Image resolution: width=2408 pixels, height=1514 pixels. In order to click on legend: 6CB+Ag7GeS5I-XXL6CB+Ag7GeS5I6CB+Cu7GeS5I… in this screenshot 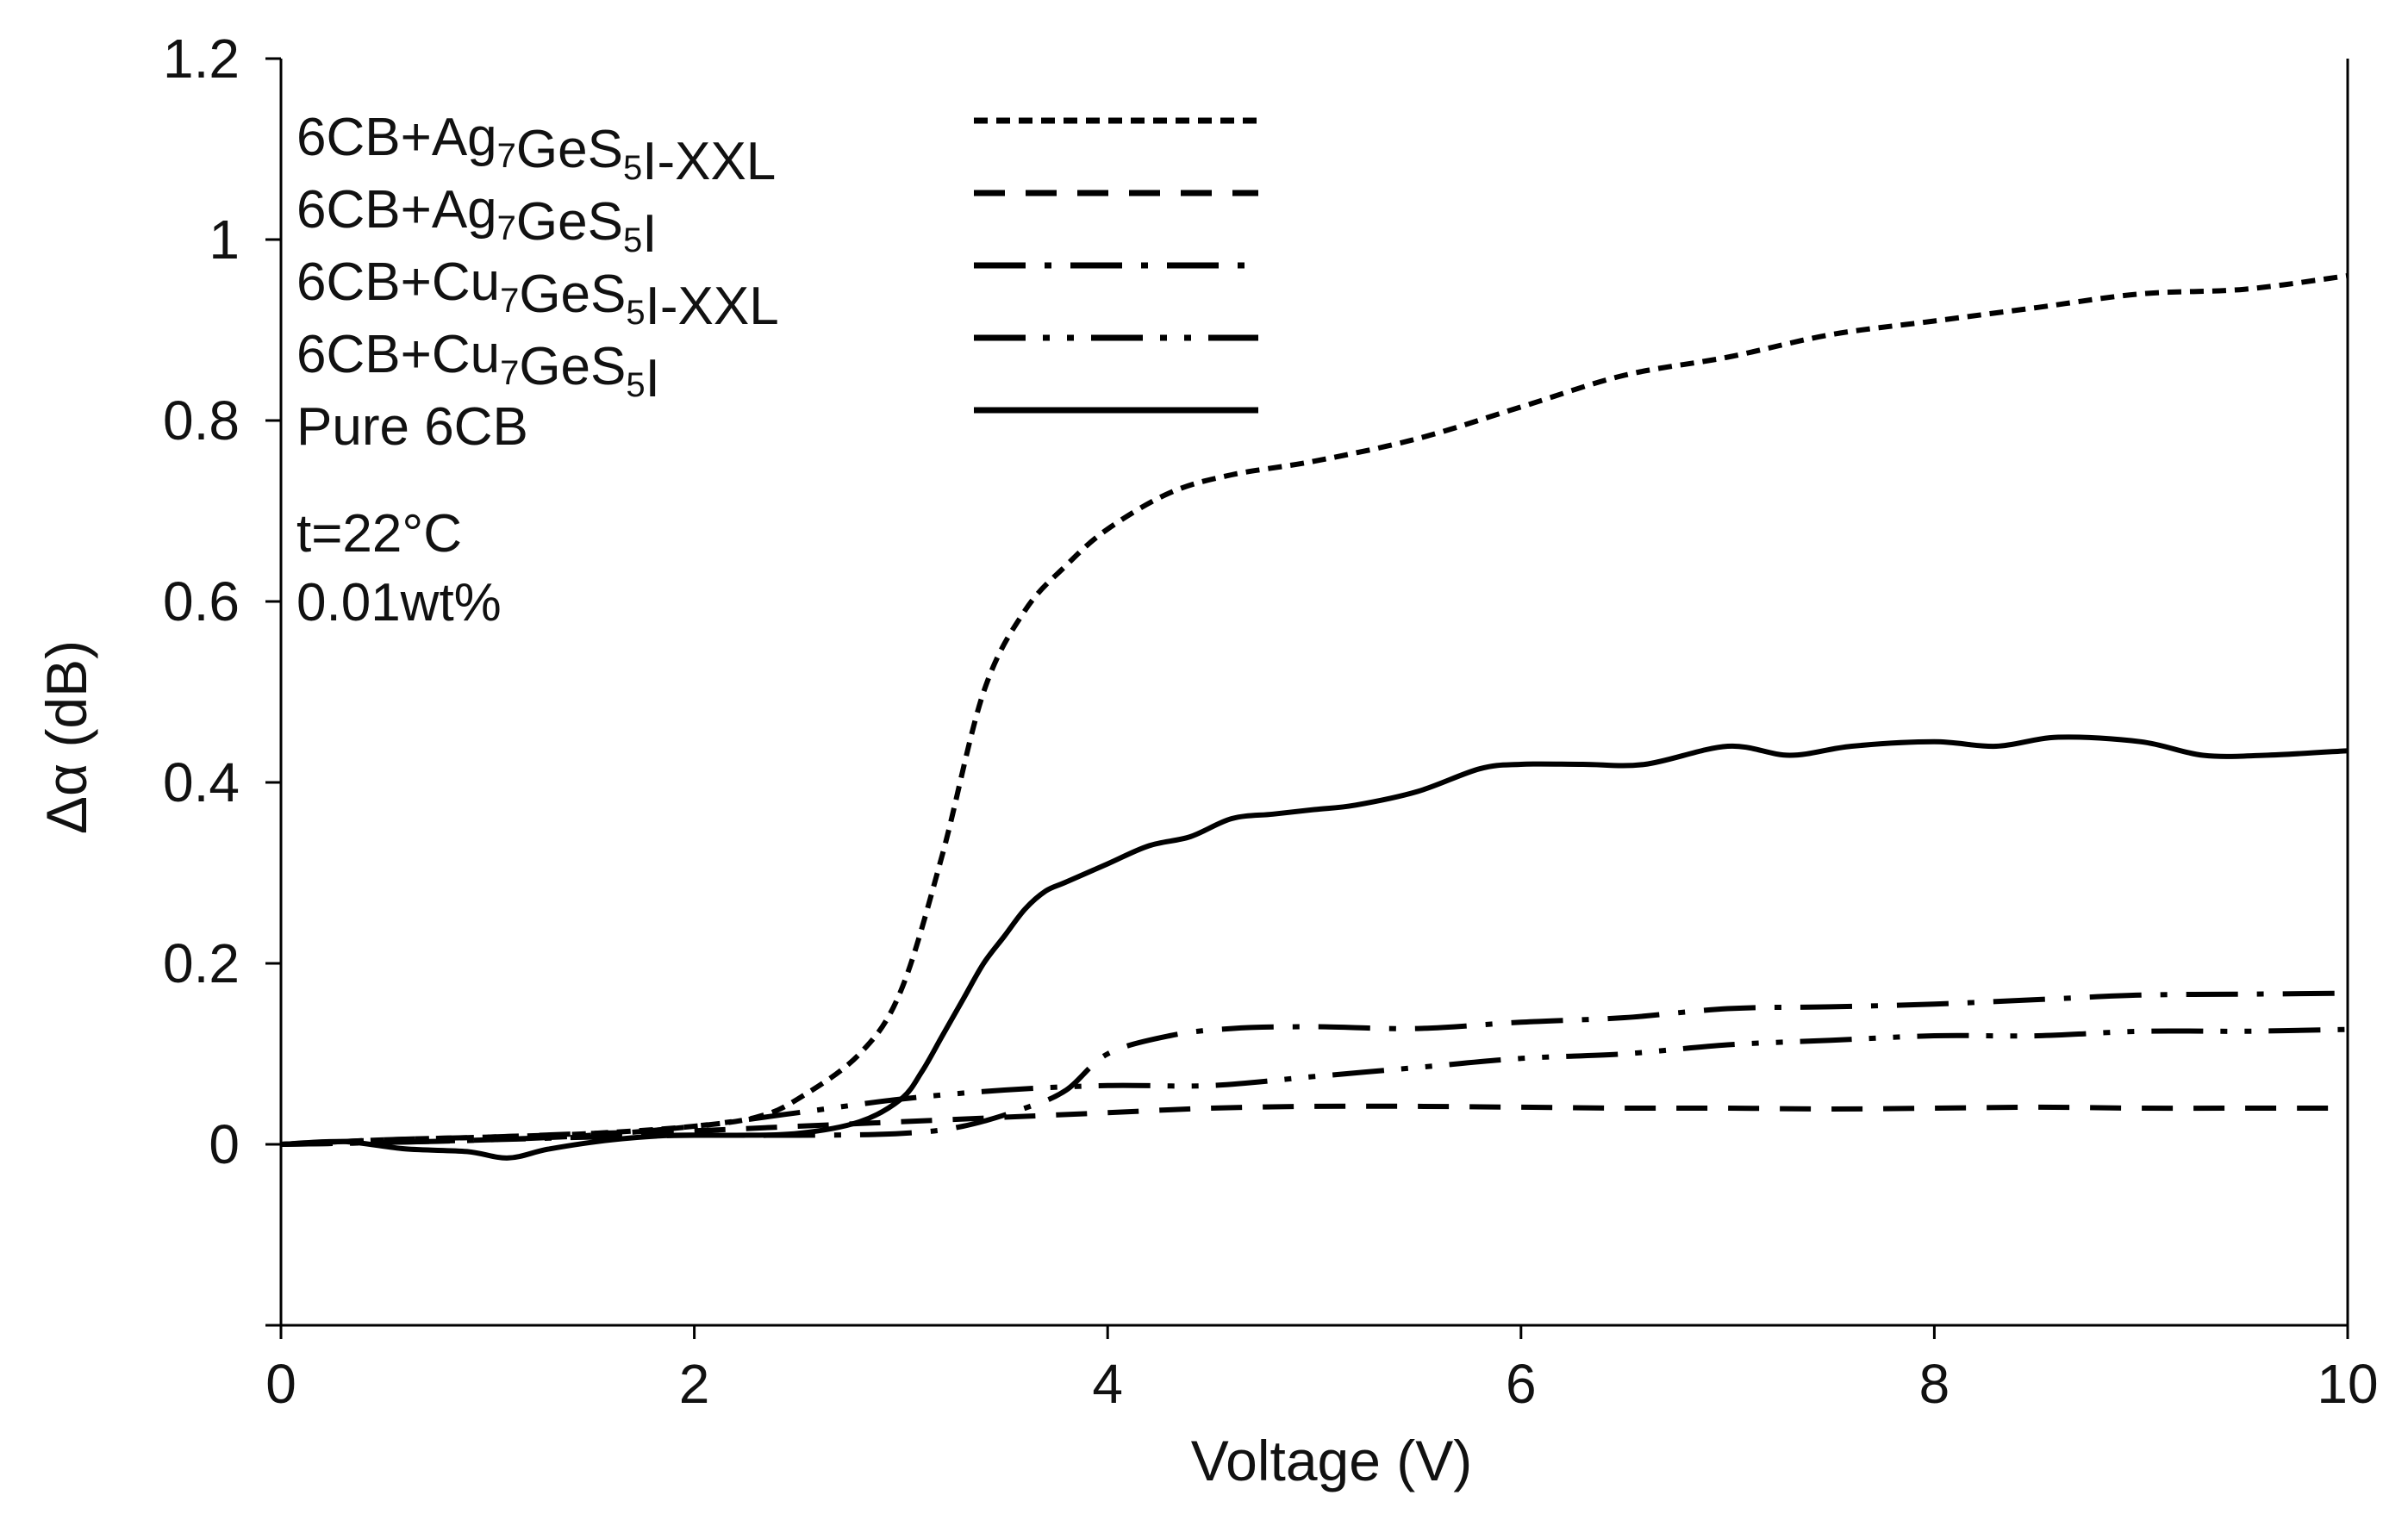, I will do `click(777, 282)`.